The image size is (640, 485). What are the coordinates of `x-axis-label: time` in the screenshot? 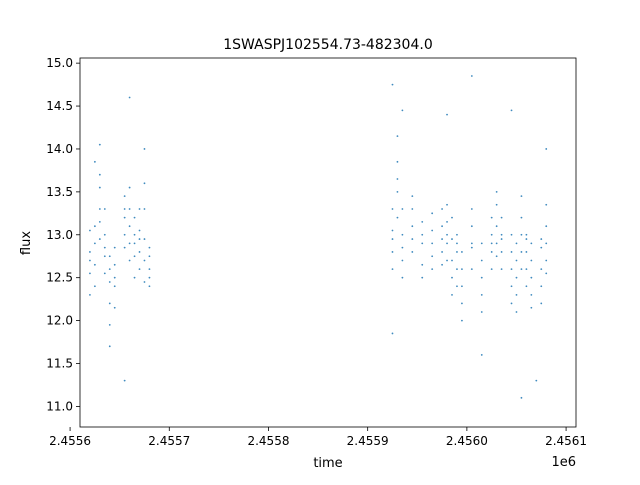 It's located at (327, 463).